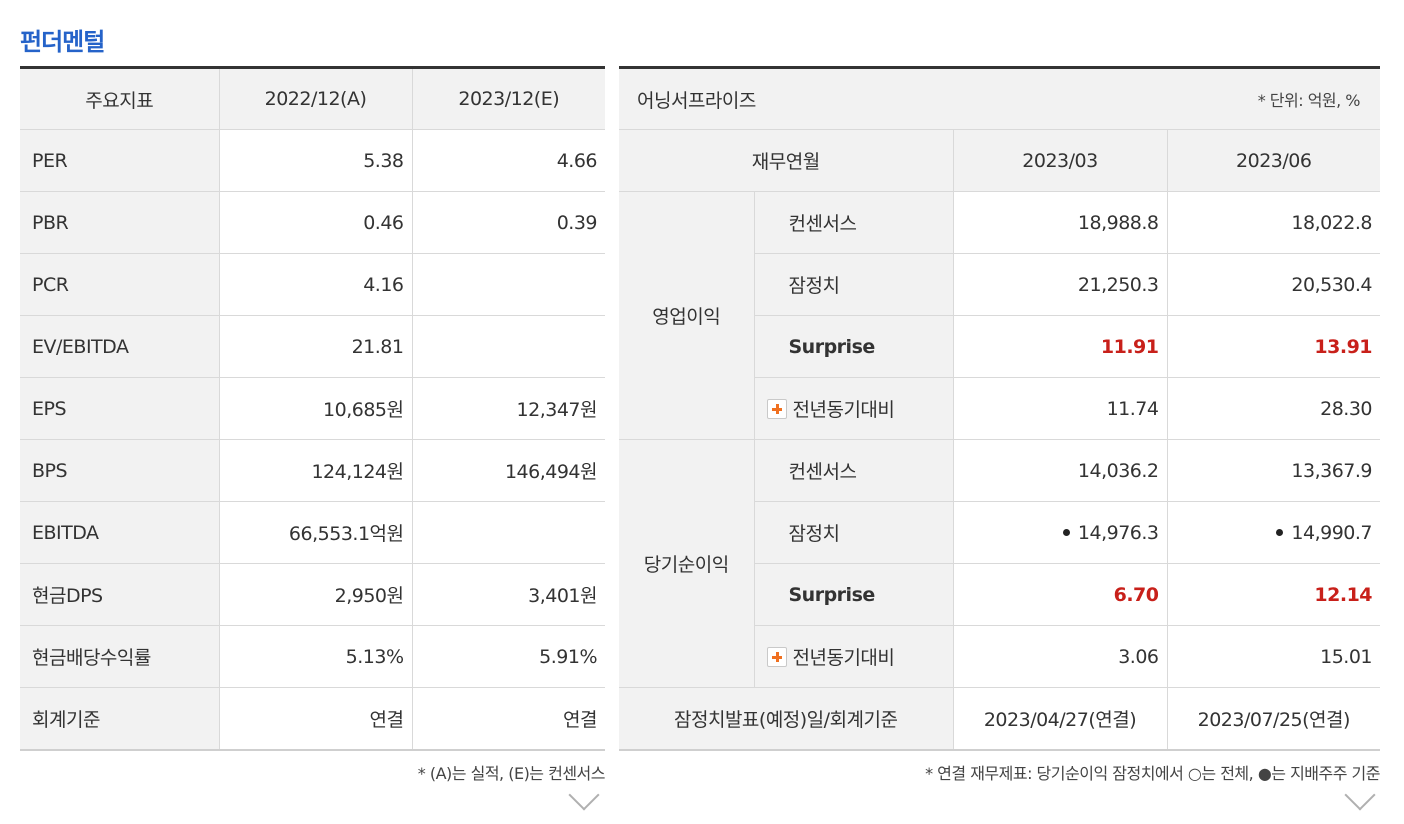 Image resolution: width=1404 pixels, height=824 pixels. I want to click on table-row: PBR 0.46 0.39, so click(312, 222).